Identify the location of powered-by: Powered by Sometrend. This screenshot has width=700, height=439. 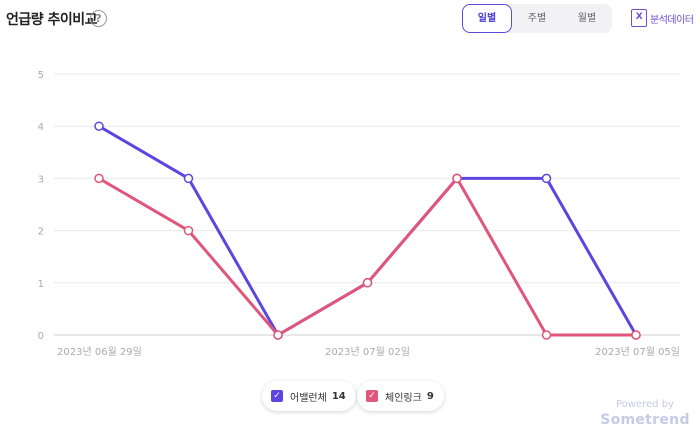
(645, 413).